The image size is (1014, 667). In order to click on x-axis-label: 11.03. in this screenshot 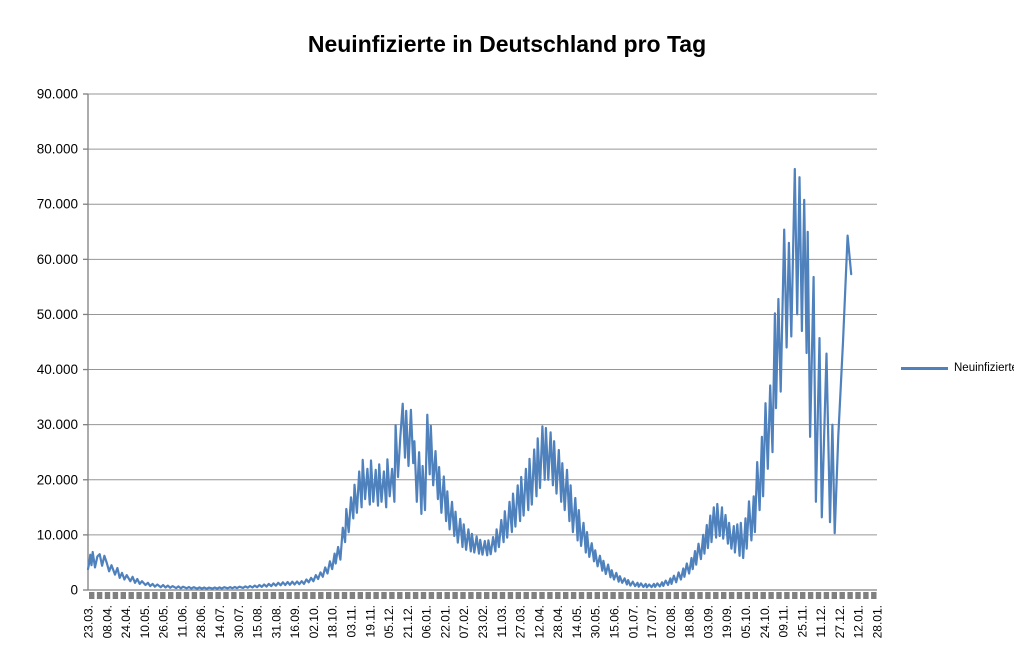, I will do `click(502, 621)`.